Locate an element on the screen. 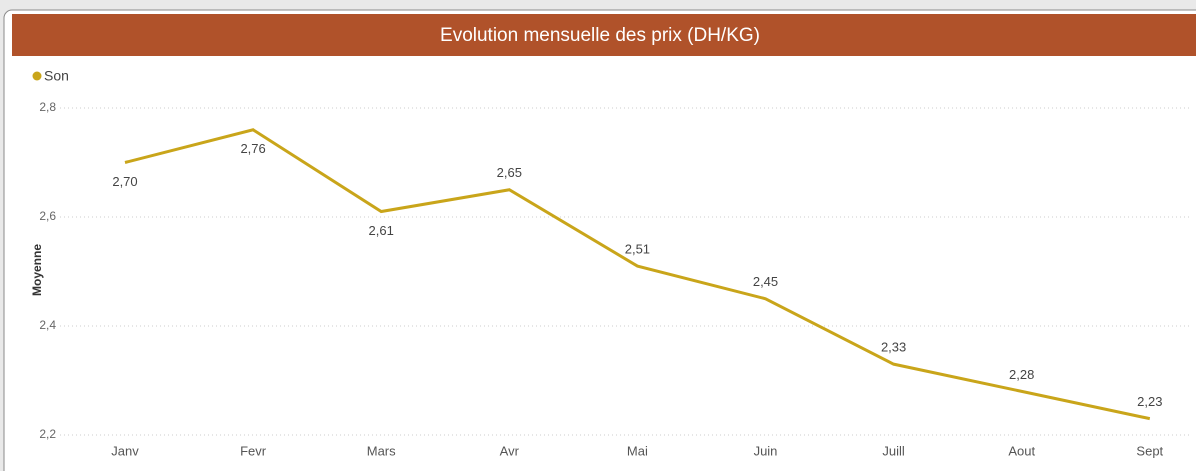 This screenshot has width=1196, height=471. header-bar is located at coordinates (604, 35).